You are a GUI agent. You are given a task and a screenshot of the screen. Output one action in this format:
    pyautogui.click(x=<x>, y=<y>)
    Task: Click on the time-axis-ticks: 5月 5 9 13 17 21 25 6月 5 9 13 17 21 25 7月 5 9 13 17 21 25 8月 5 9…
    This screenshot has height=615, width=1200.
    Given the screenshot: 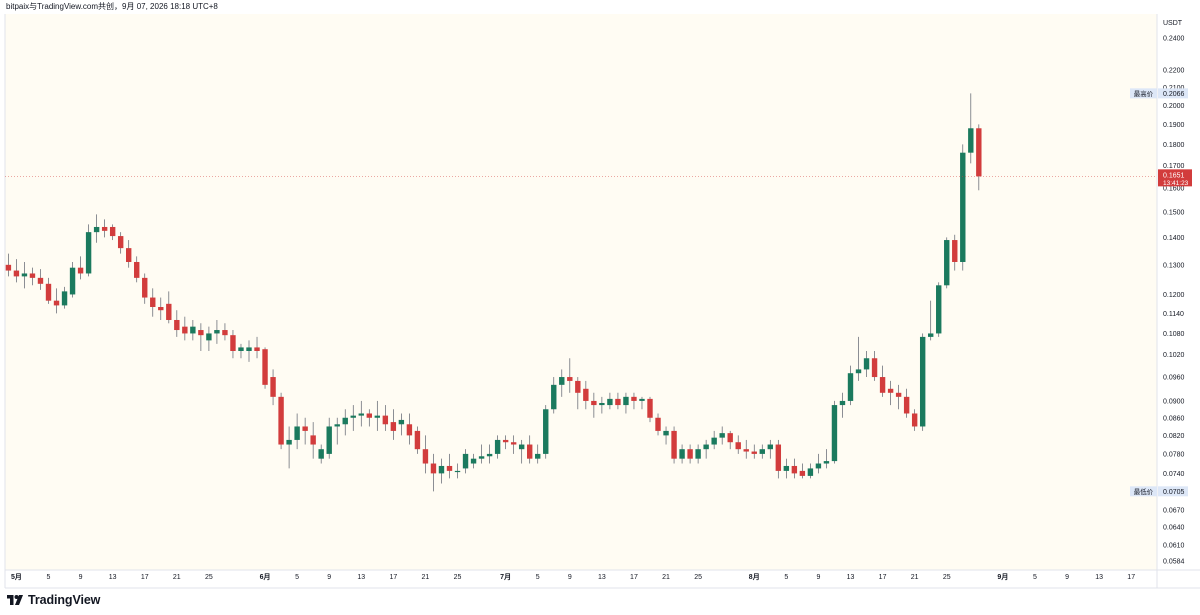 What is the action you would take?
    pyautogui.click(x=573, y=577)
    